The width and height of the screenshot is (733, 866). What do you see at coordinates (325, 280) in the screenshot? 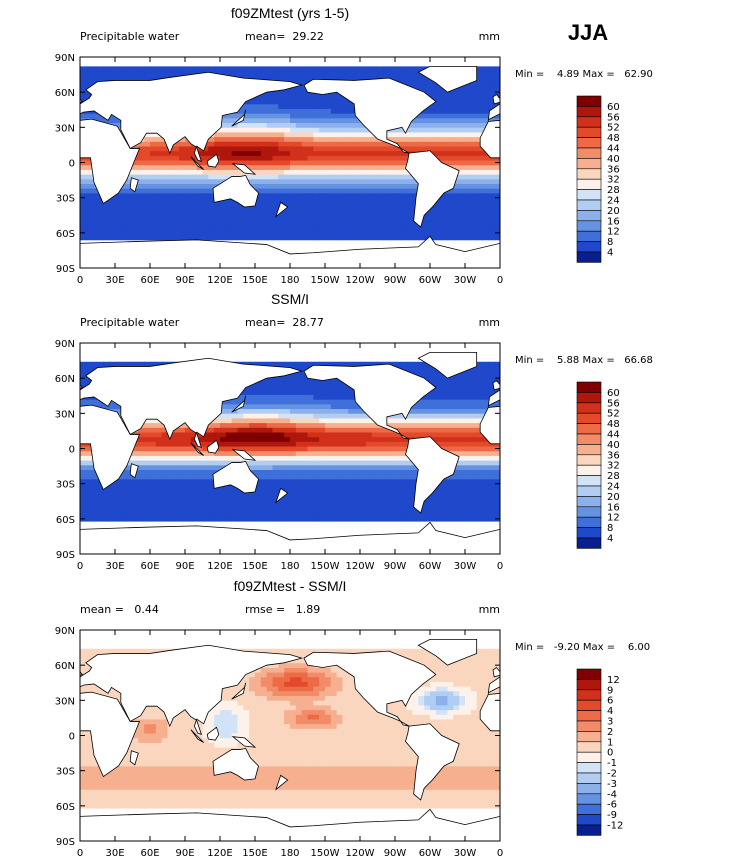
I see `x-tick-label: 150W` at bounding box center [325, 280].